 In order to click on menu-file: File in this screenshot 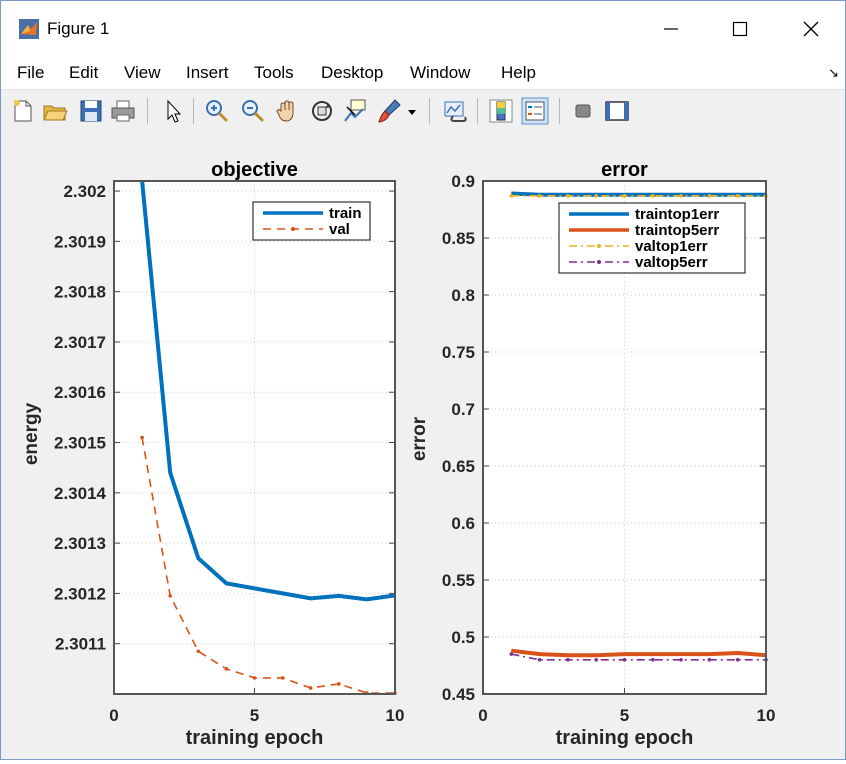, I will do `click(31, 72)`.